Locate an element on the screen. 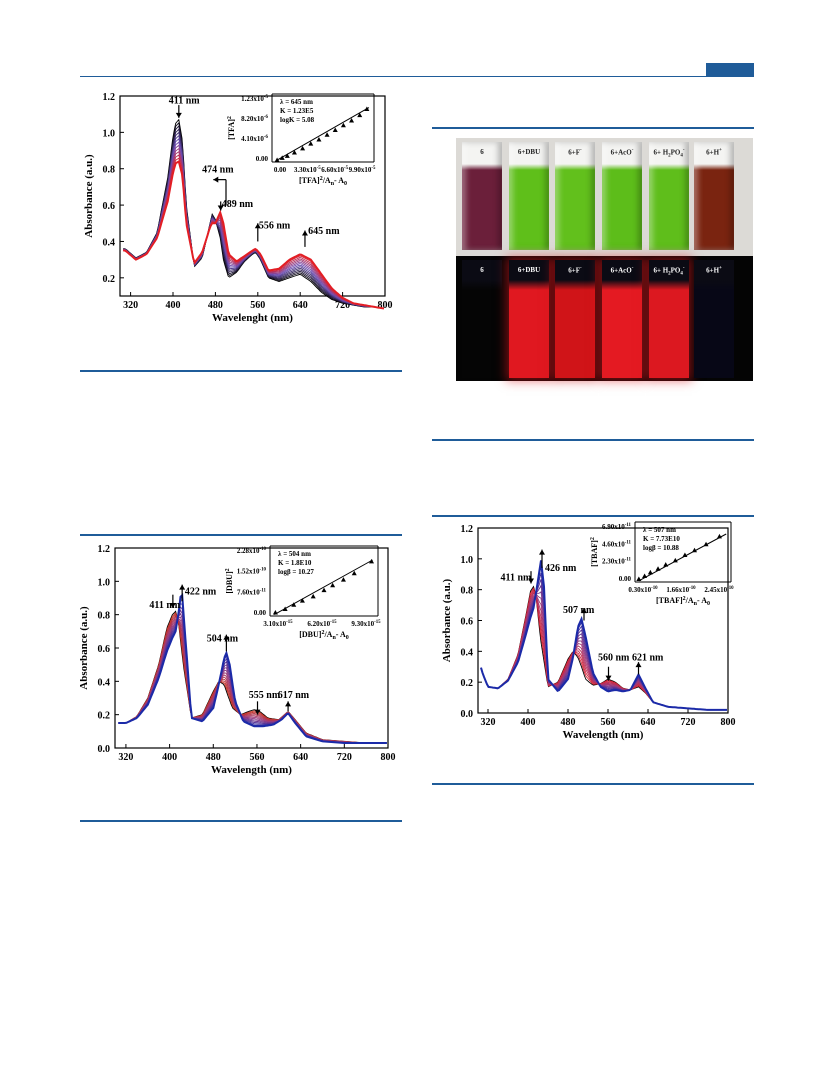 The image size is (833, 1091). inset-x-tick-label: 2.45x10⁻¹⁰ is located at coordinates (719, 590).